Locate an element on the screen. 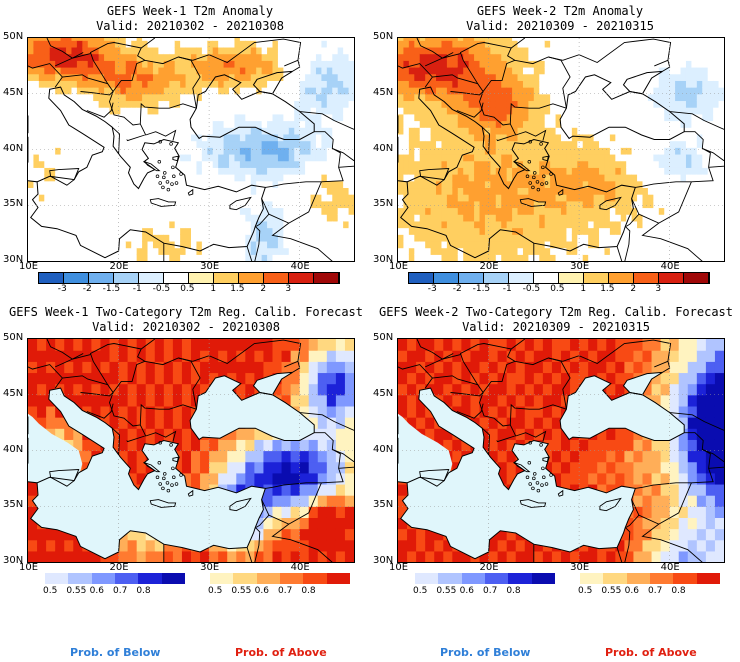  panel3-valid-dates: Valid: 20210302 - 20210308 is located at coordinates (186, 327).